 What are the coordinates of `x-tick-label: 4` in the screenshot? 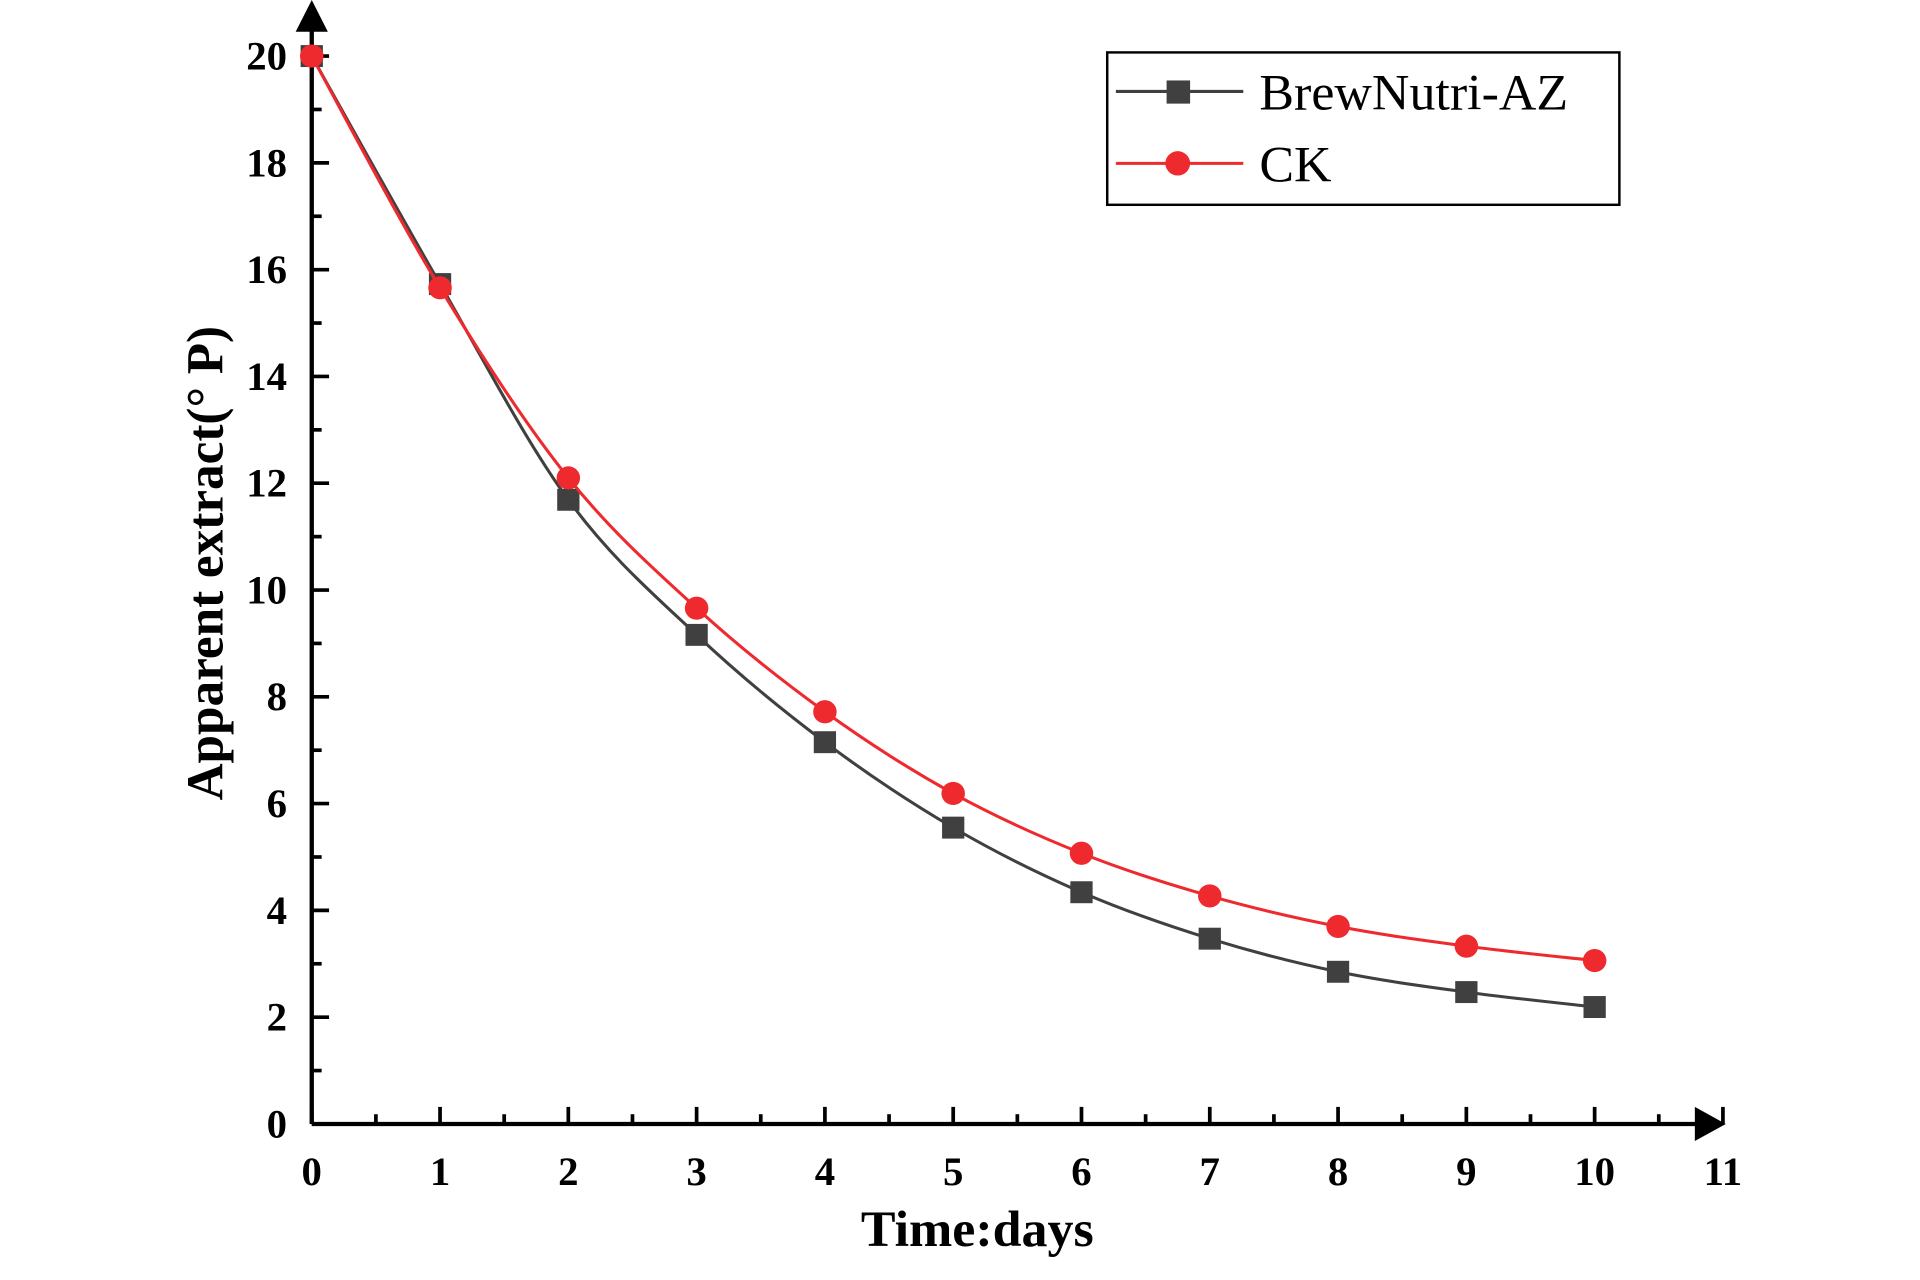 It's located at (825, 1171).